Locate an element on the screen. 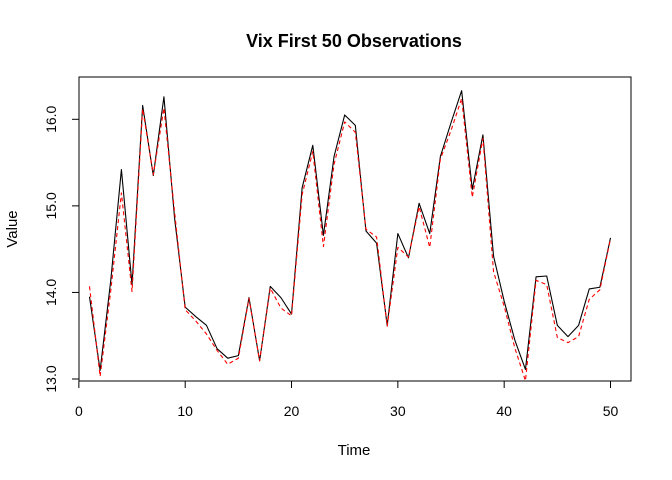 Image resolution: width=672 pixels, height=480 pixels. x-tick-label: 10 is located at coordinates (185, 411).